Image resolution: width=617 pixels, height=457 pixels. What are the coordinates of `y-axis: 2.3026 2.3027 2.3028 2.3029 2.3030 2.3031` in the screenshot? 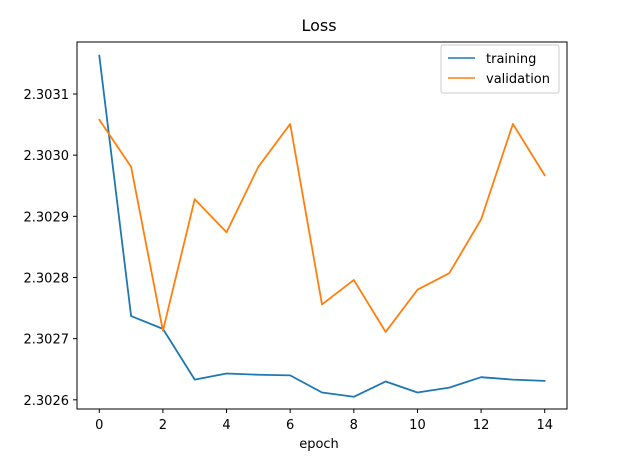 It's located at (50, 248).